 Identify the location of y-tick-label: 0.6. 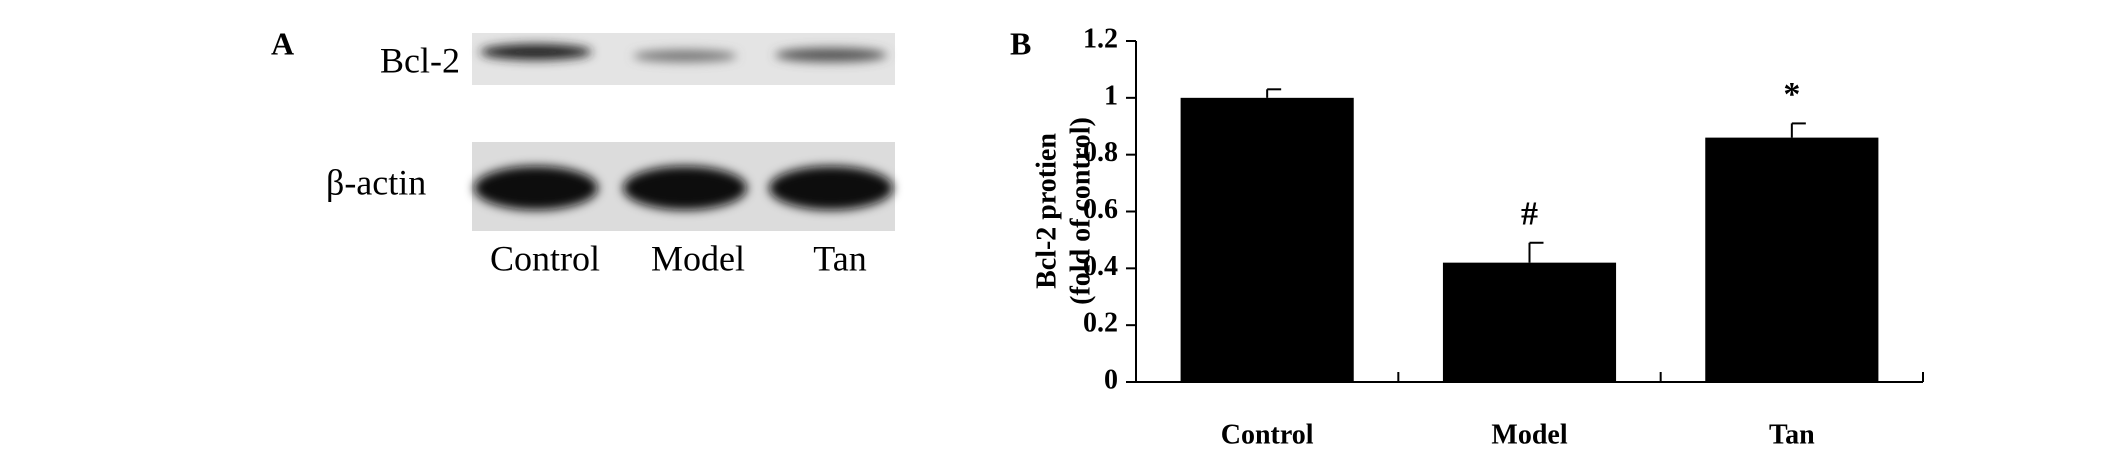
(1100, 209).